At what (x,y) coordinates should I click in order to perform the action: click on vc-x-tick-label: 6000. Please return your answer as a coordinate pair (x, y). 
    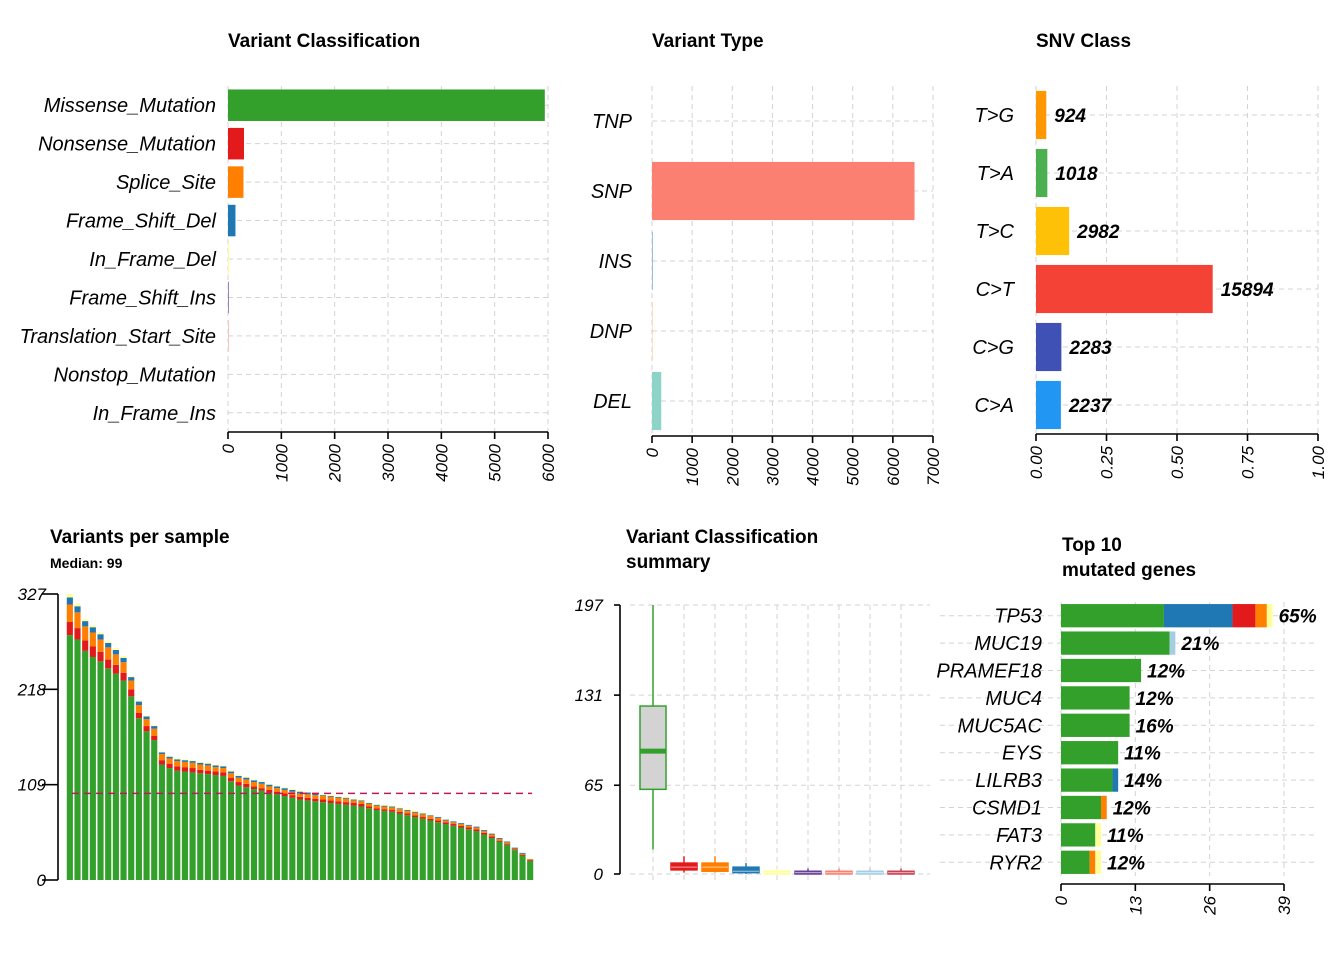
    Looking at the image, I should click on (548, 462).